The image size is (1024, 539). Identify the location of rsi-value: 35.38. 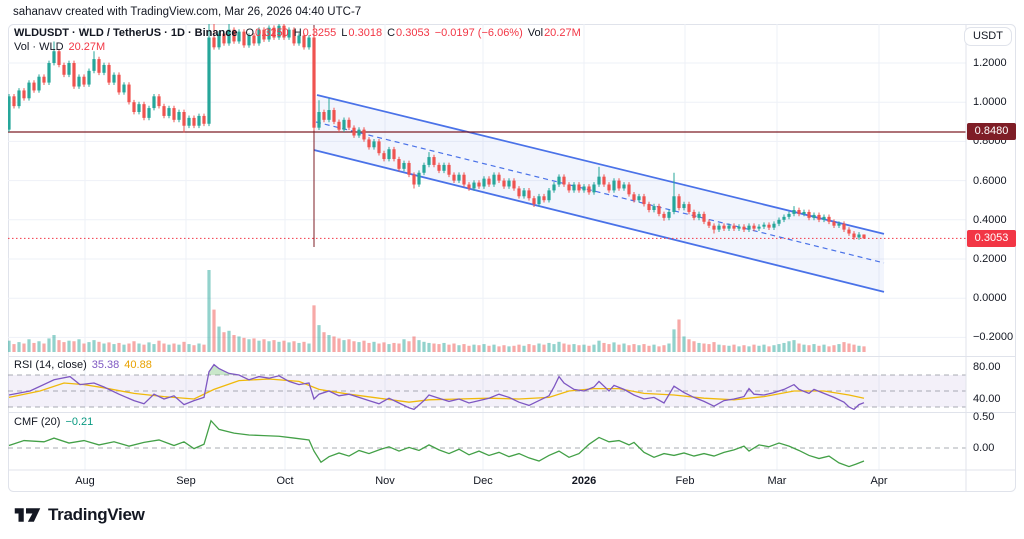
(105, 365).